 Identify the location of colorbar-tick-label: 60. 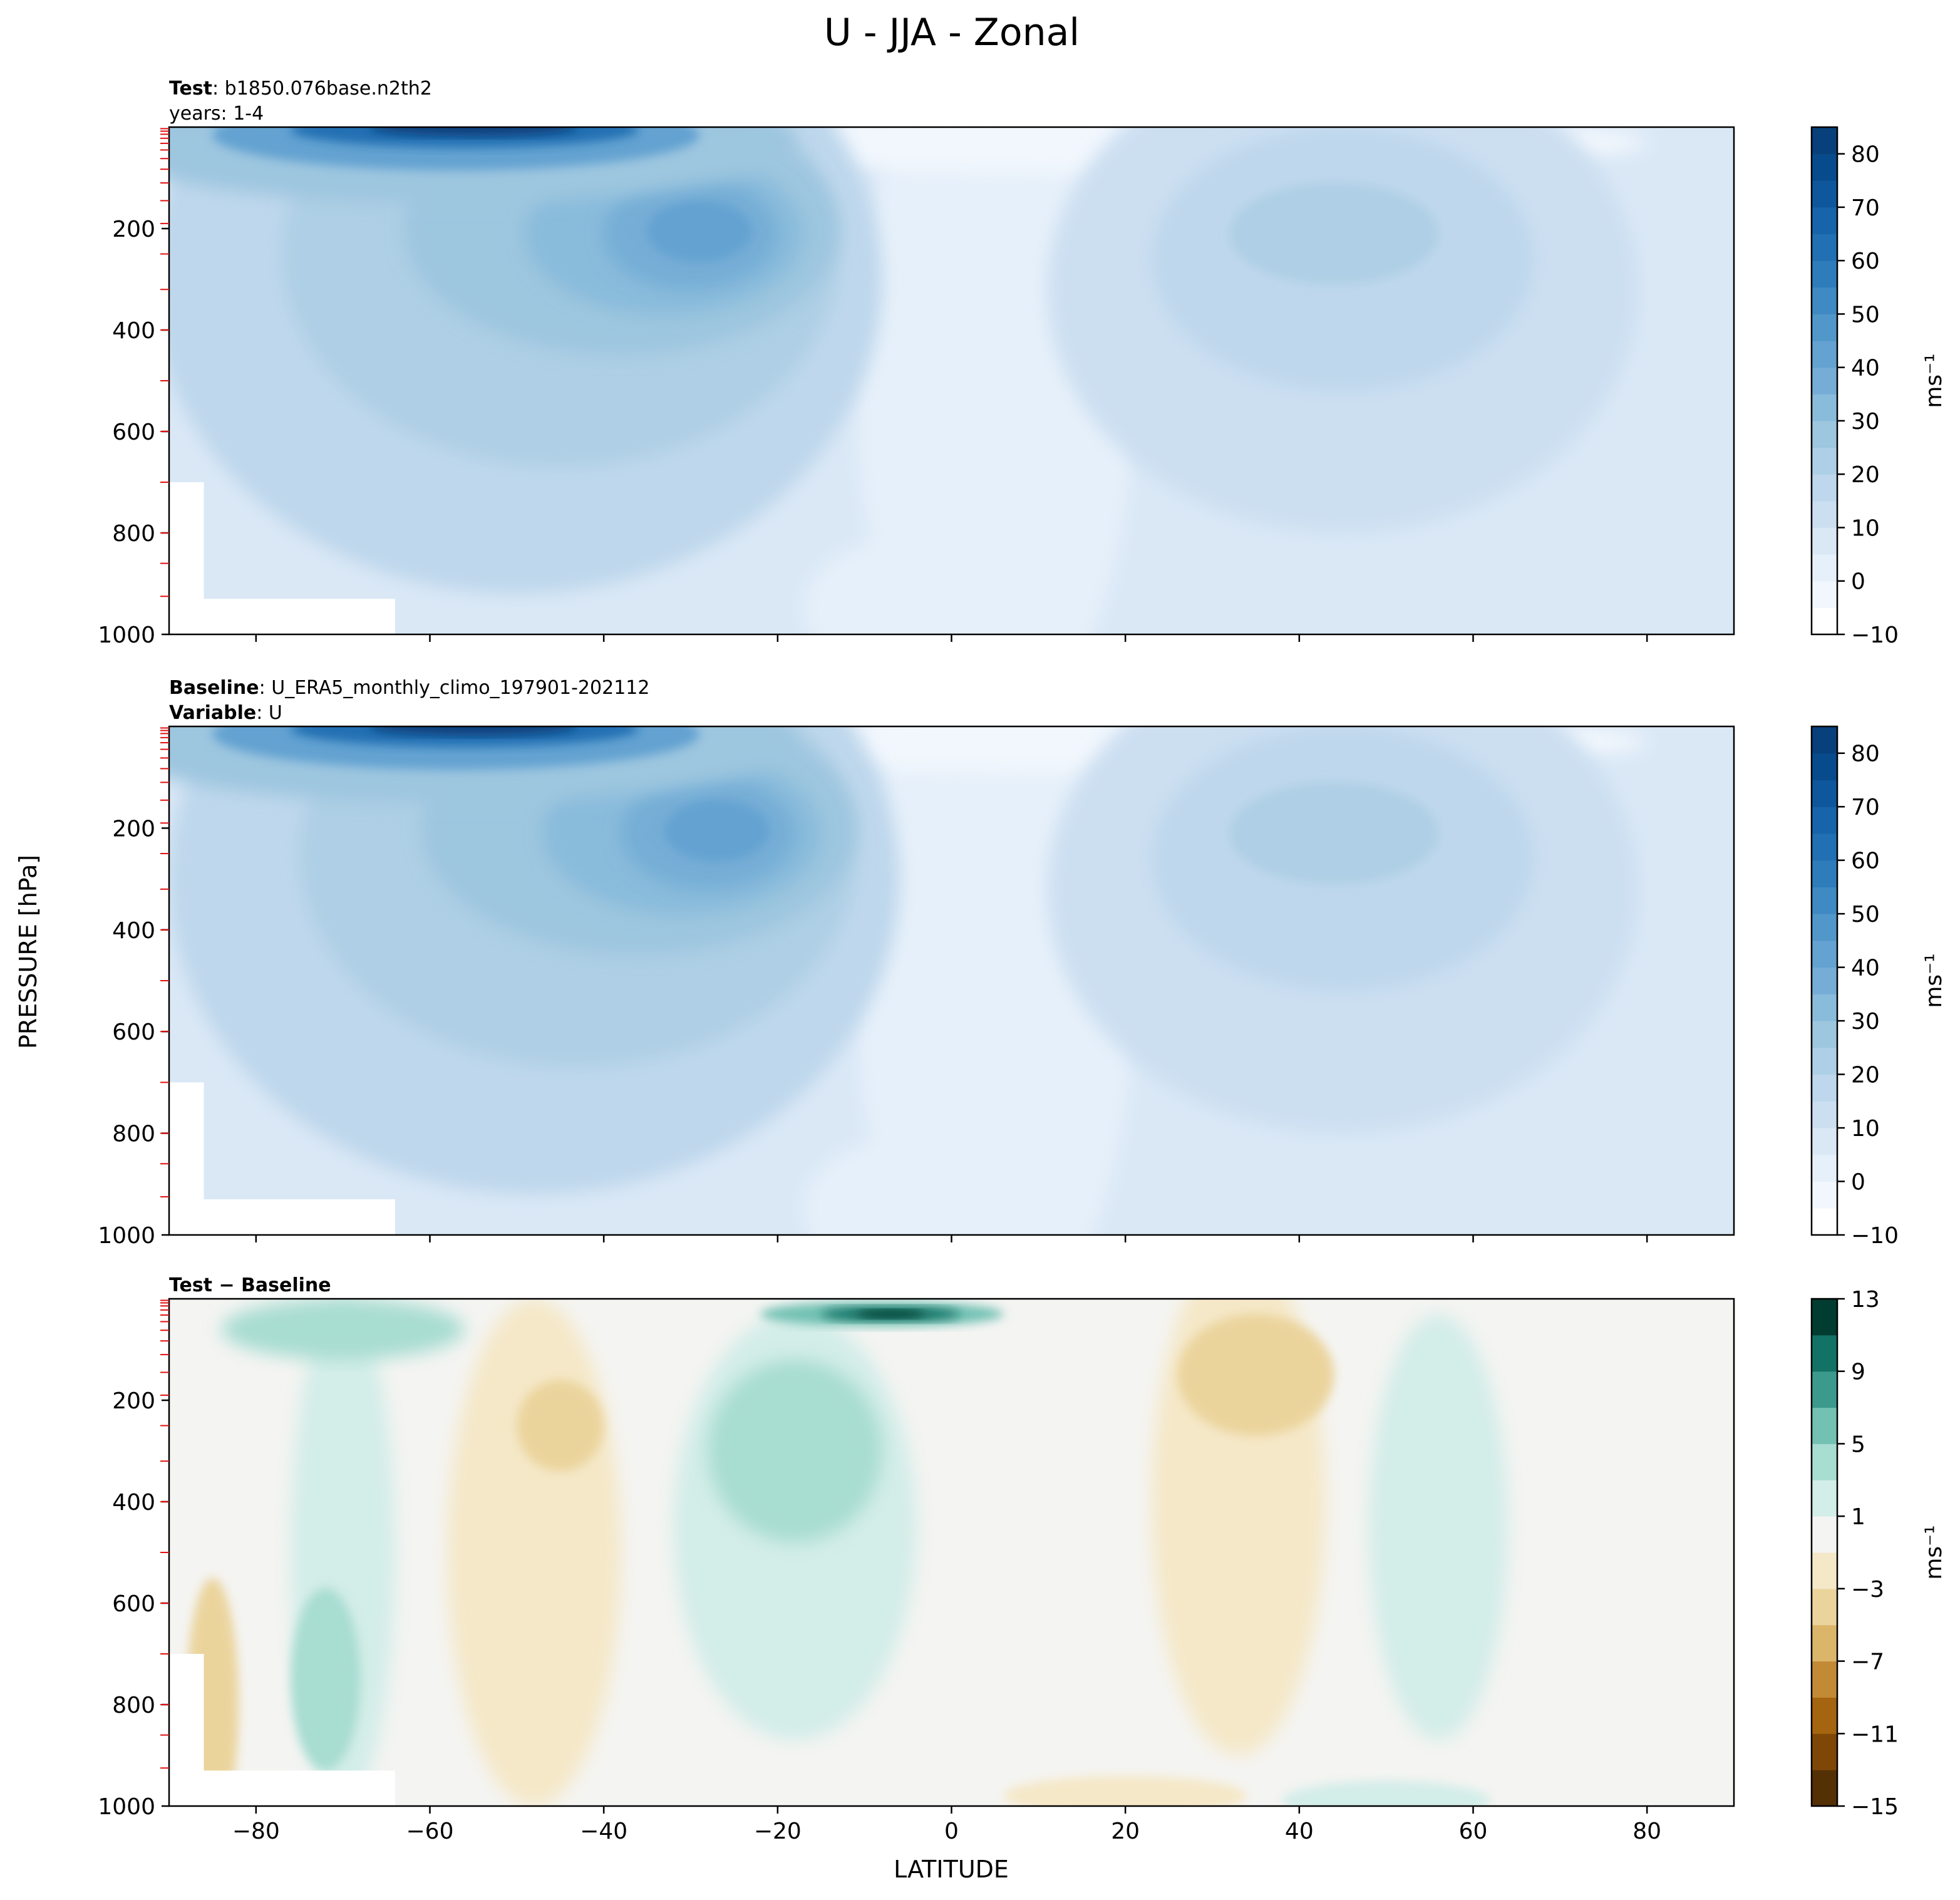
(1866, 861).